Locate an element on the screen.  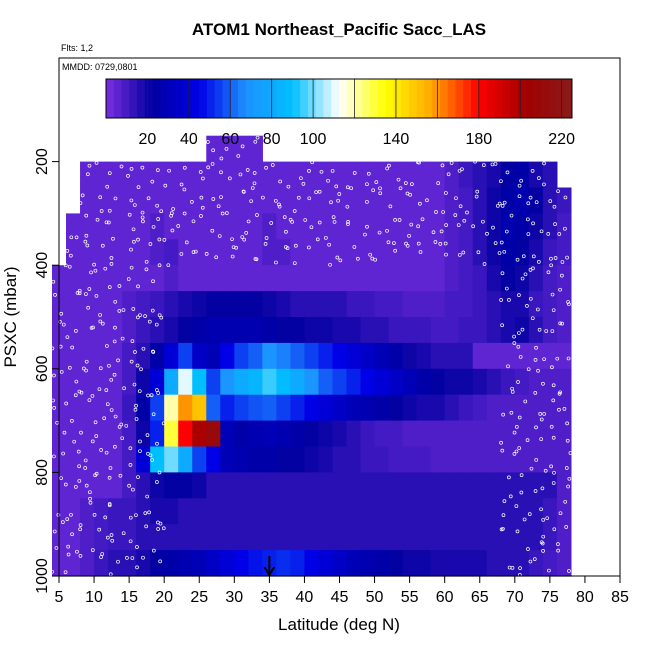
colorbar-tick-label: 140 is located at coordinates (396, 139).